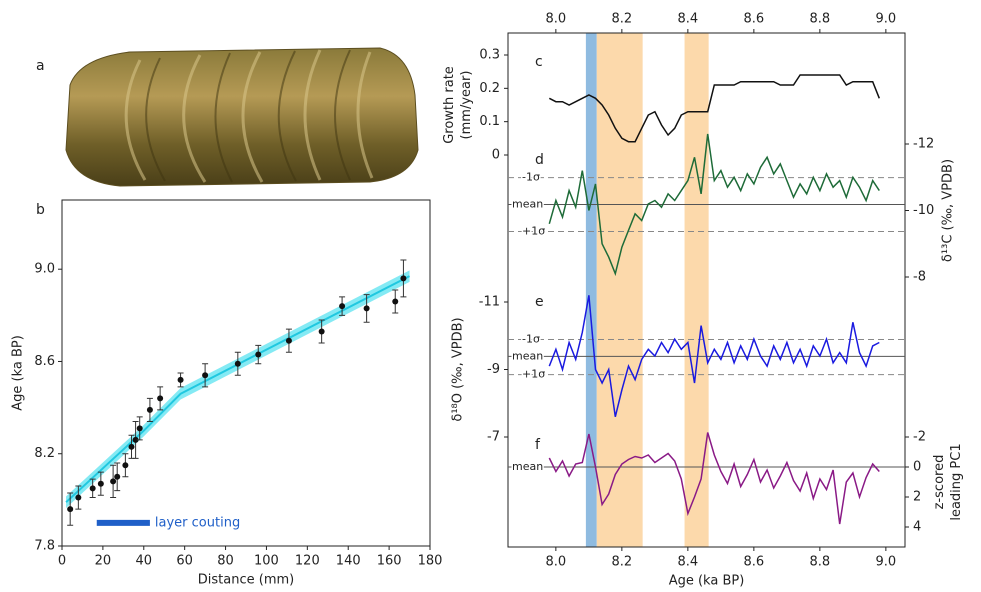  I want to click on x-tick-label: 20, so click(103, 561).